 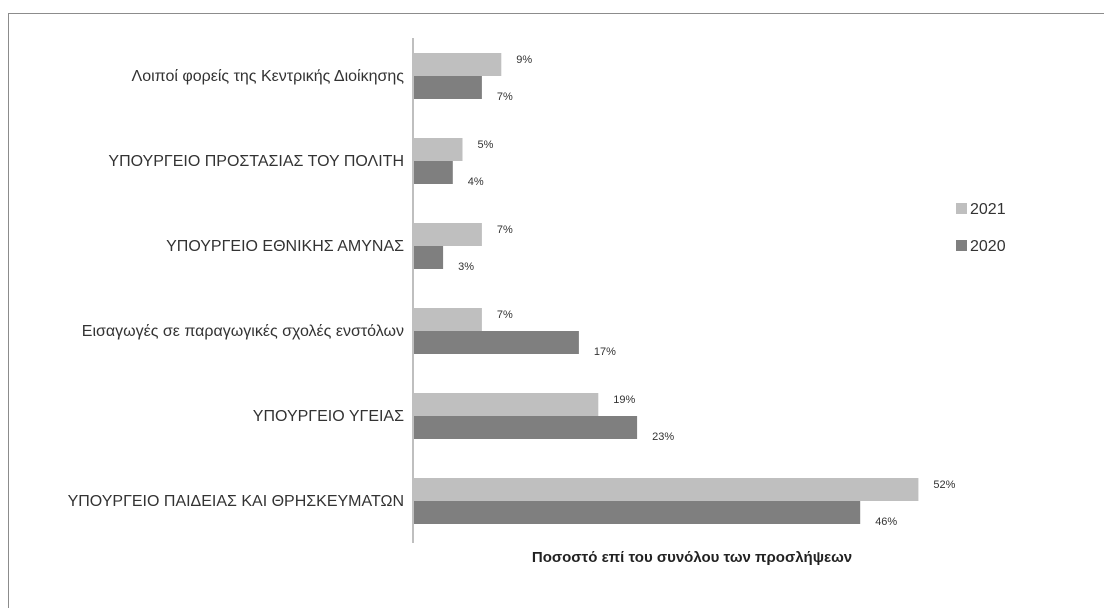 I want to click on legend-label-2020: 2020, so click(x=988, y=246).